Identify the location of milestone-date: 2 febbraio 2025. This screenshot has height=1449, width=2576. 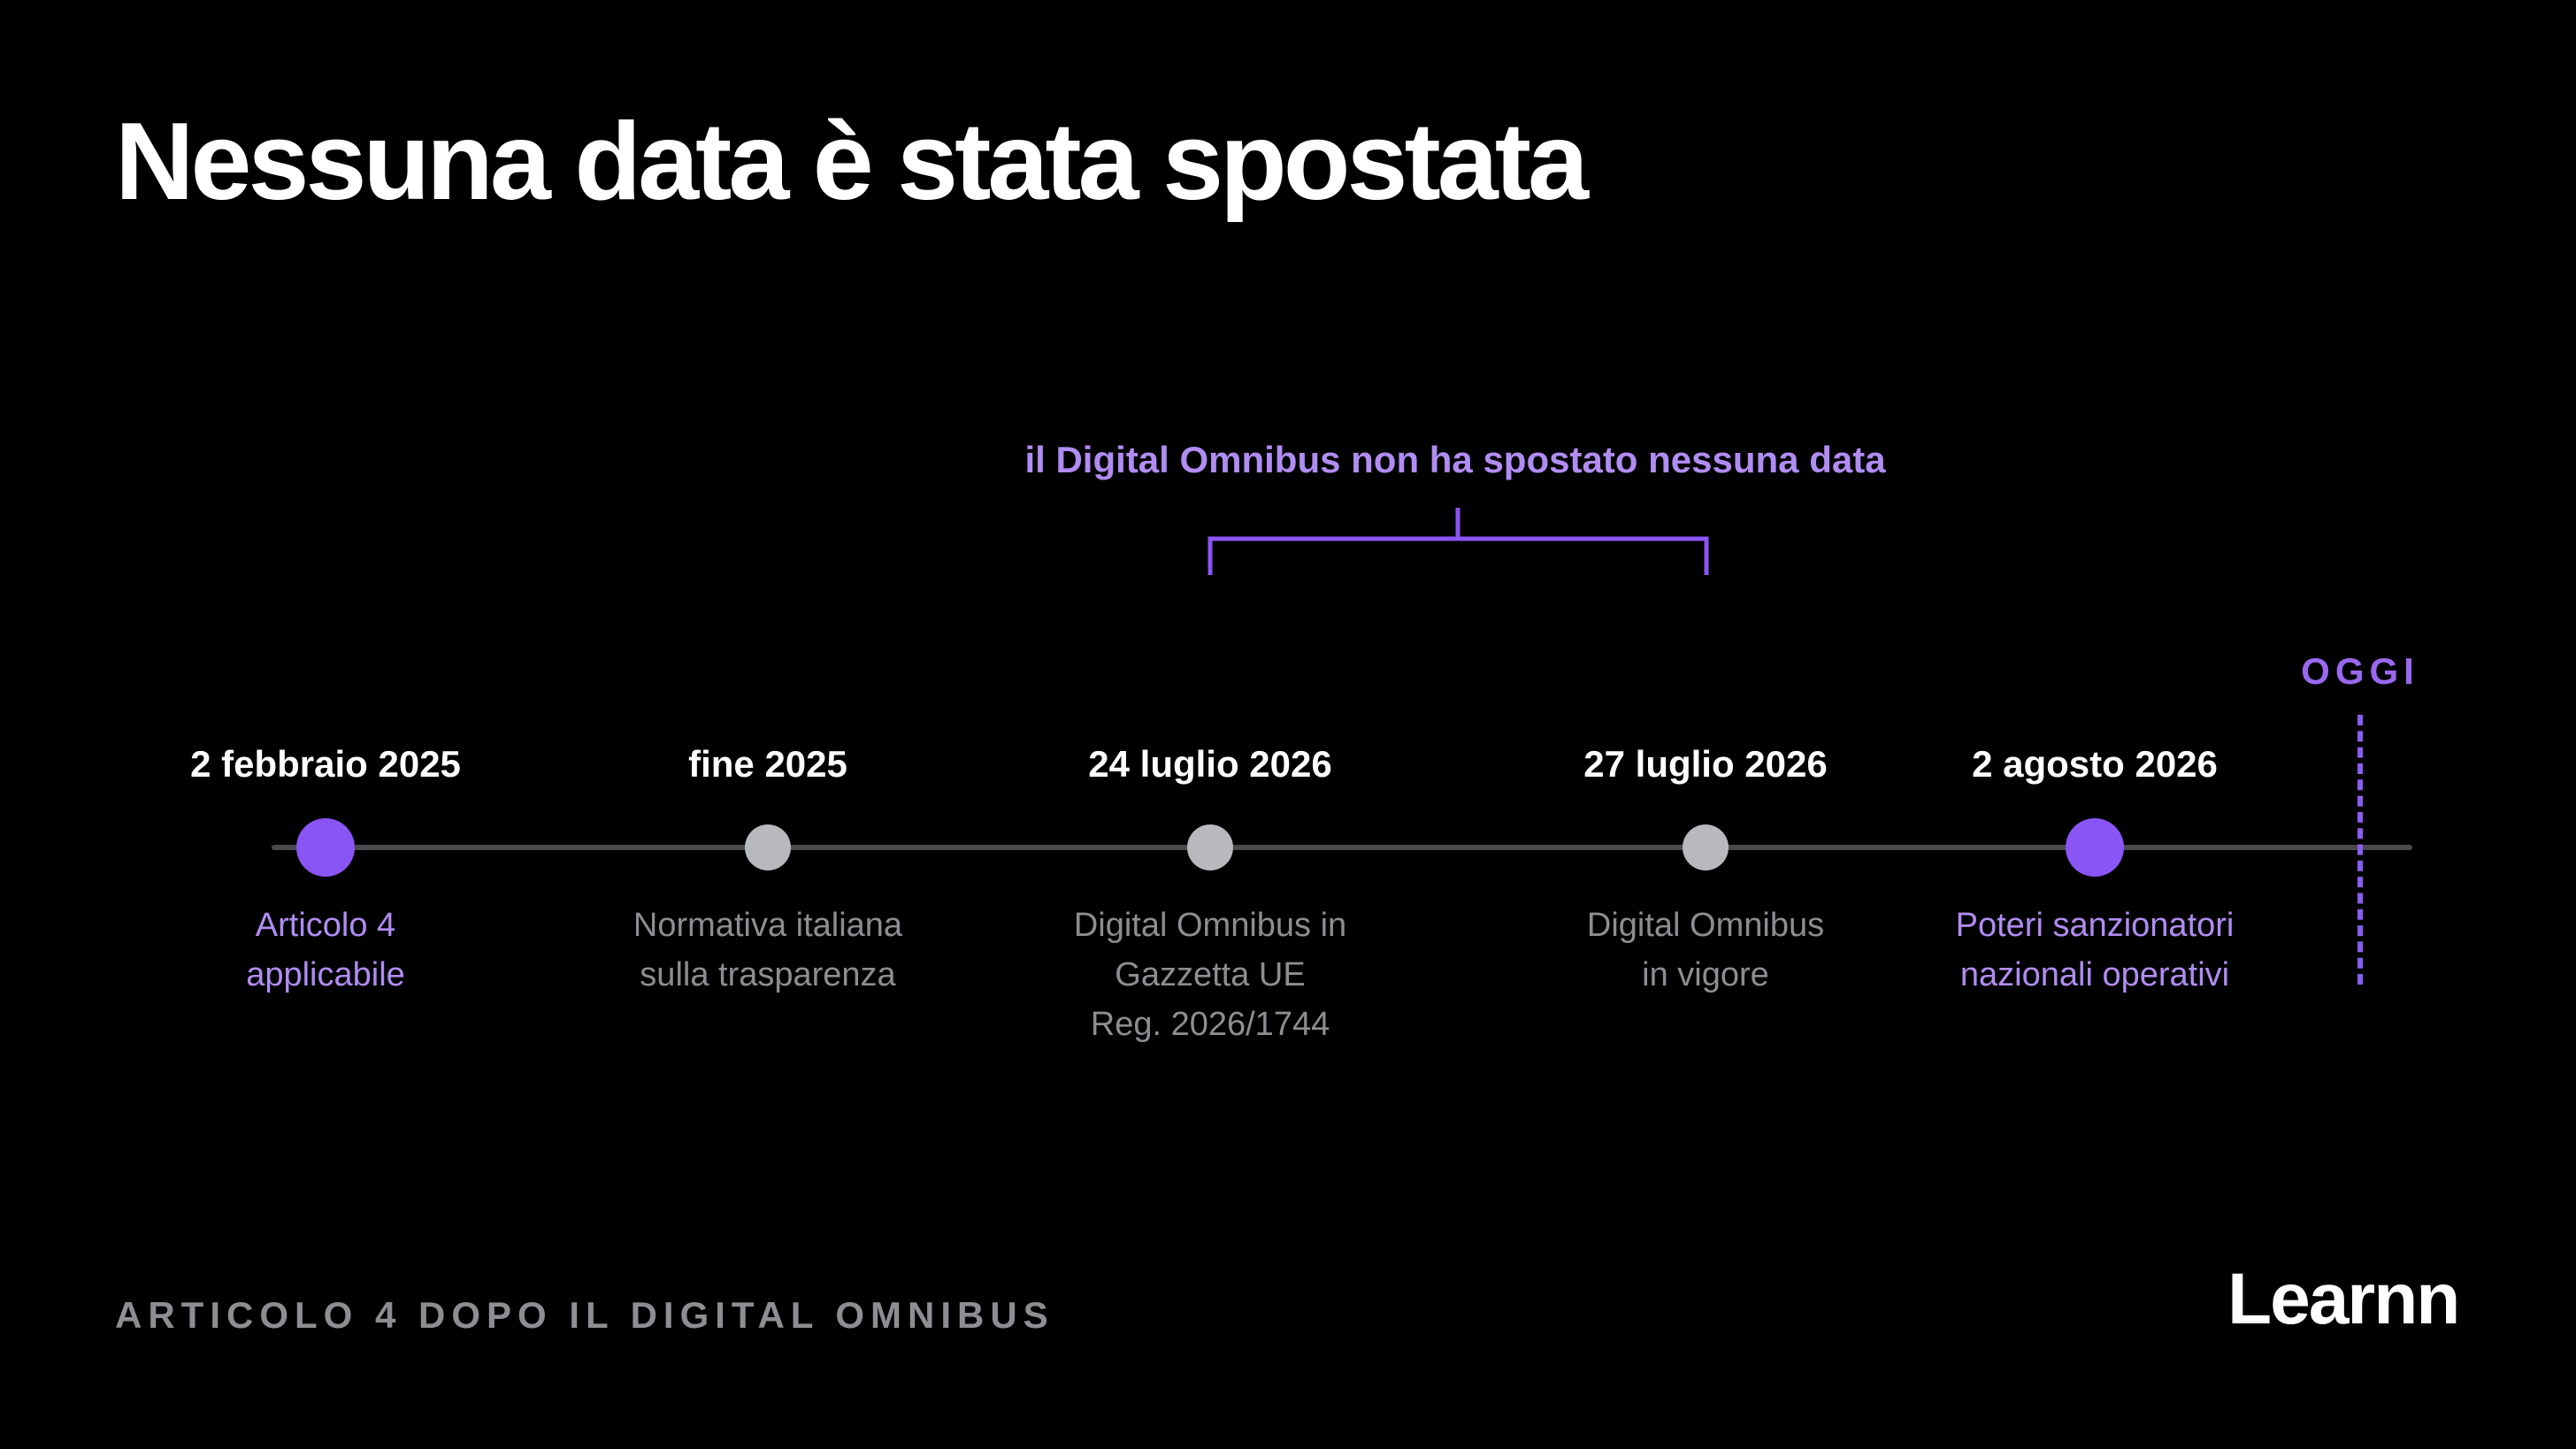
(325, 764).